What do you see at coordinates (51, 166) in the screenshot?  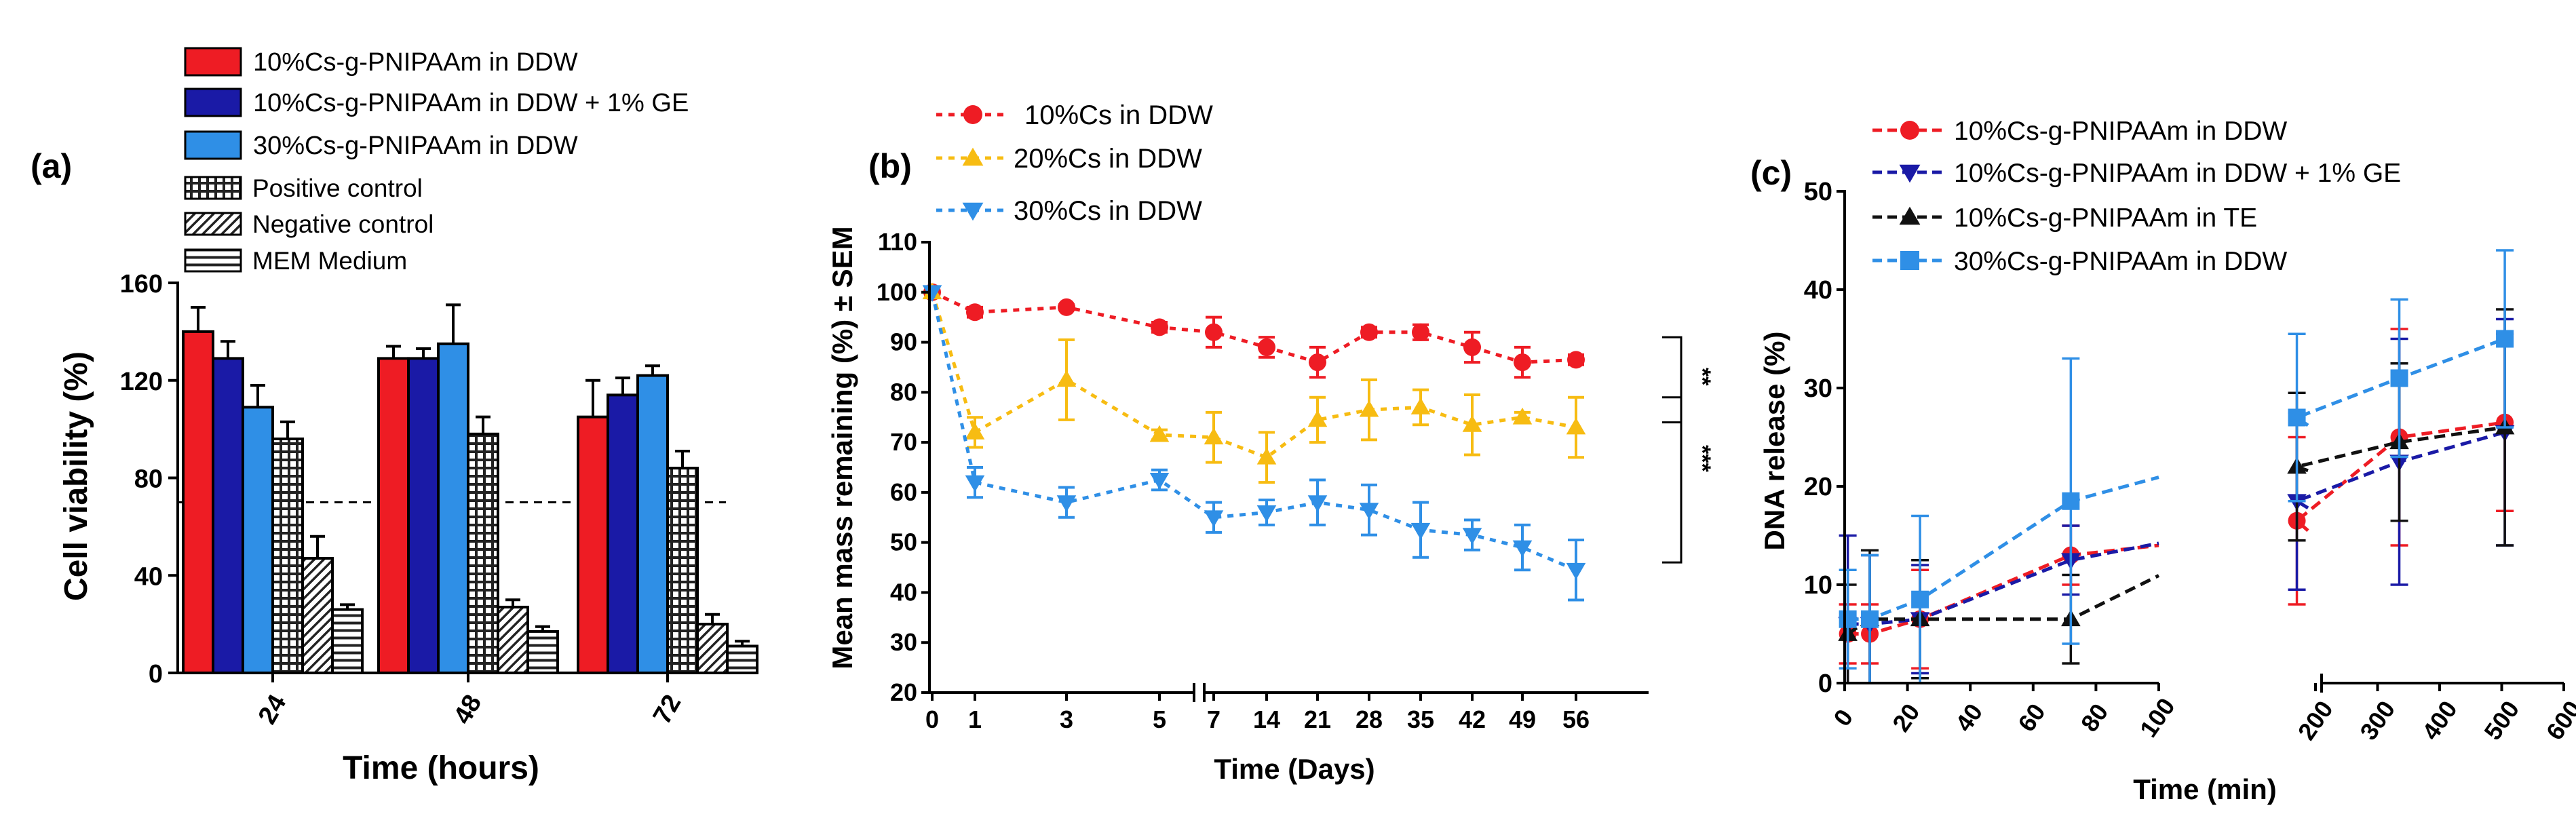 I see `panel-a-label: (a)` at bounding box center [51, 166].